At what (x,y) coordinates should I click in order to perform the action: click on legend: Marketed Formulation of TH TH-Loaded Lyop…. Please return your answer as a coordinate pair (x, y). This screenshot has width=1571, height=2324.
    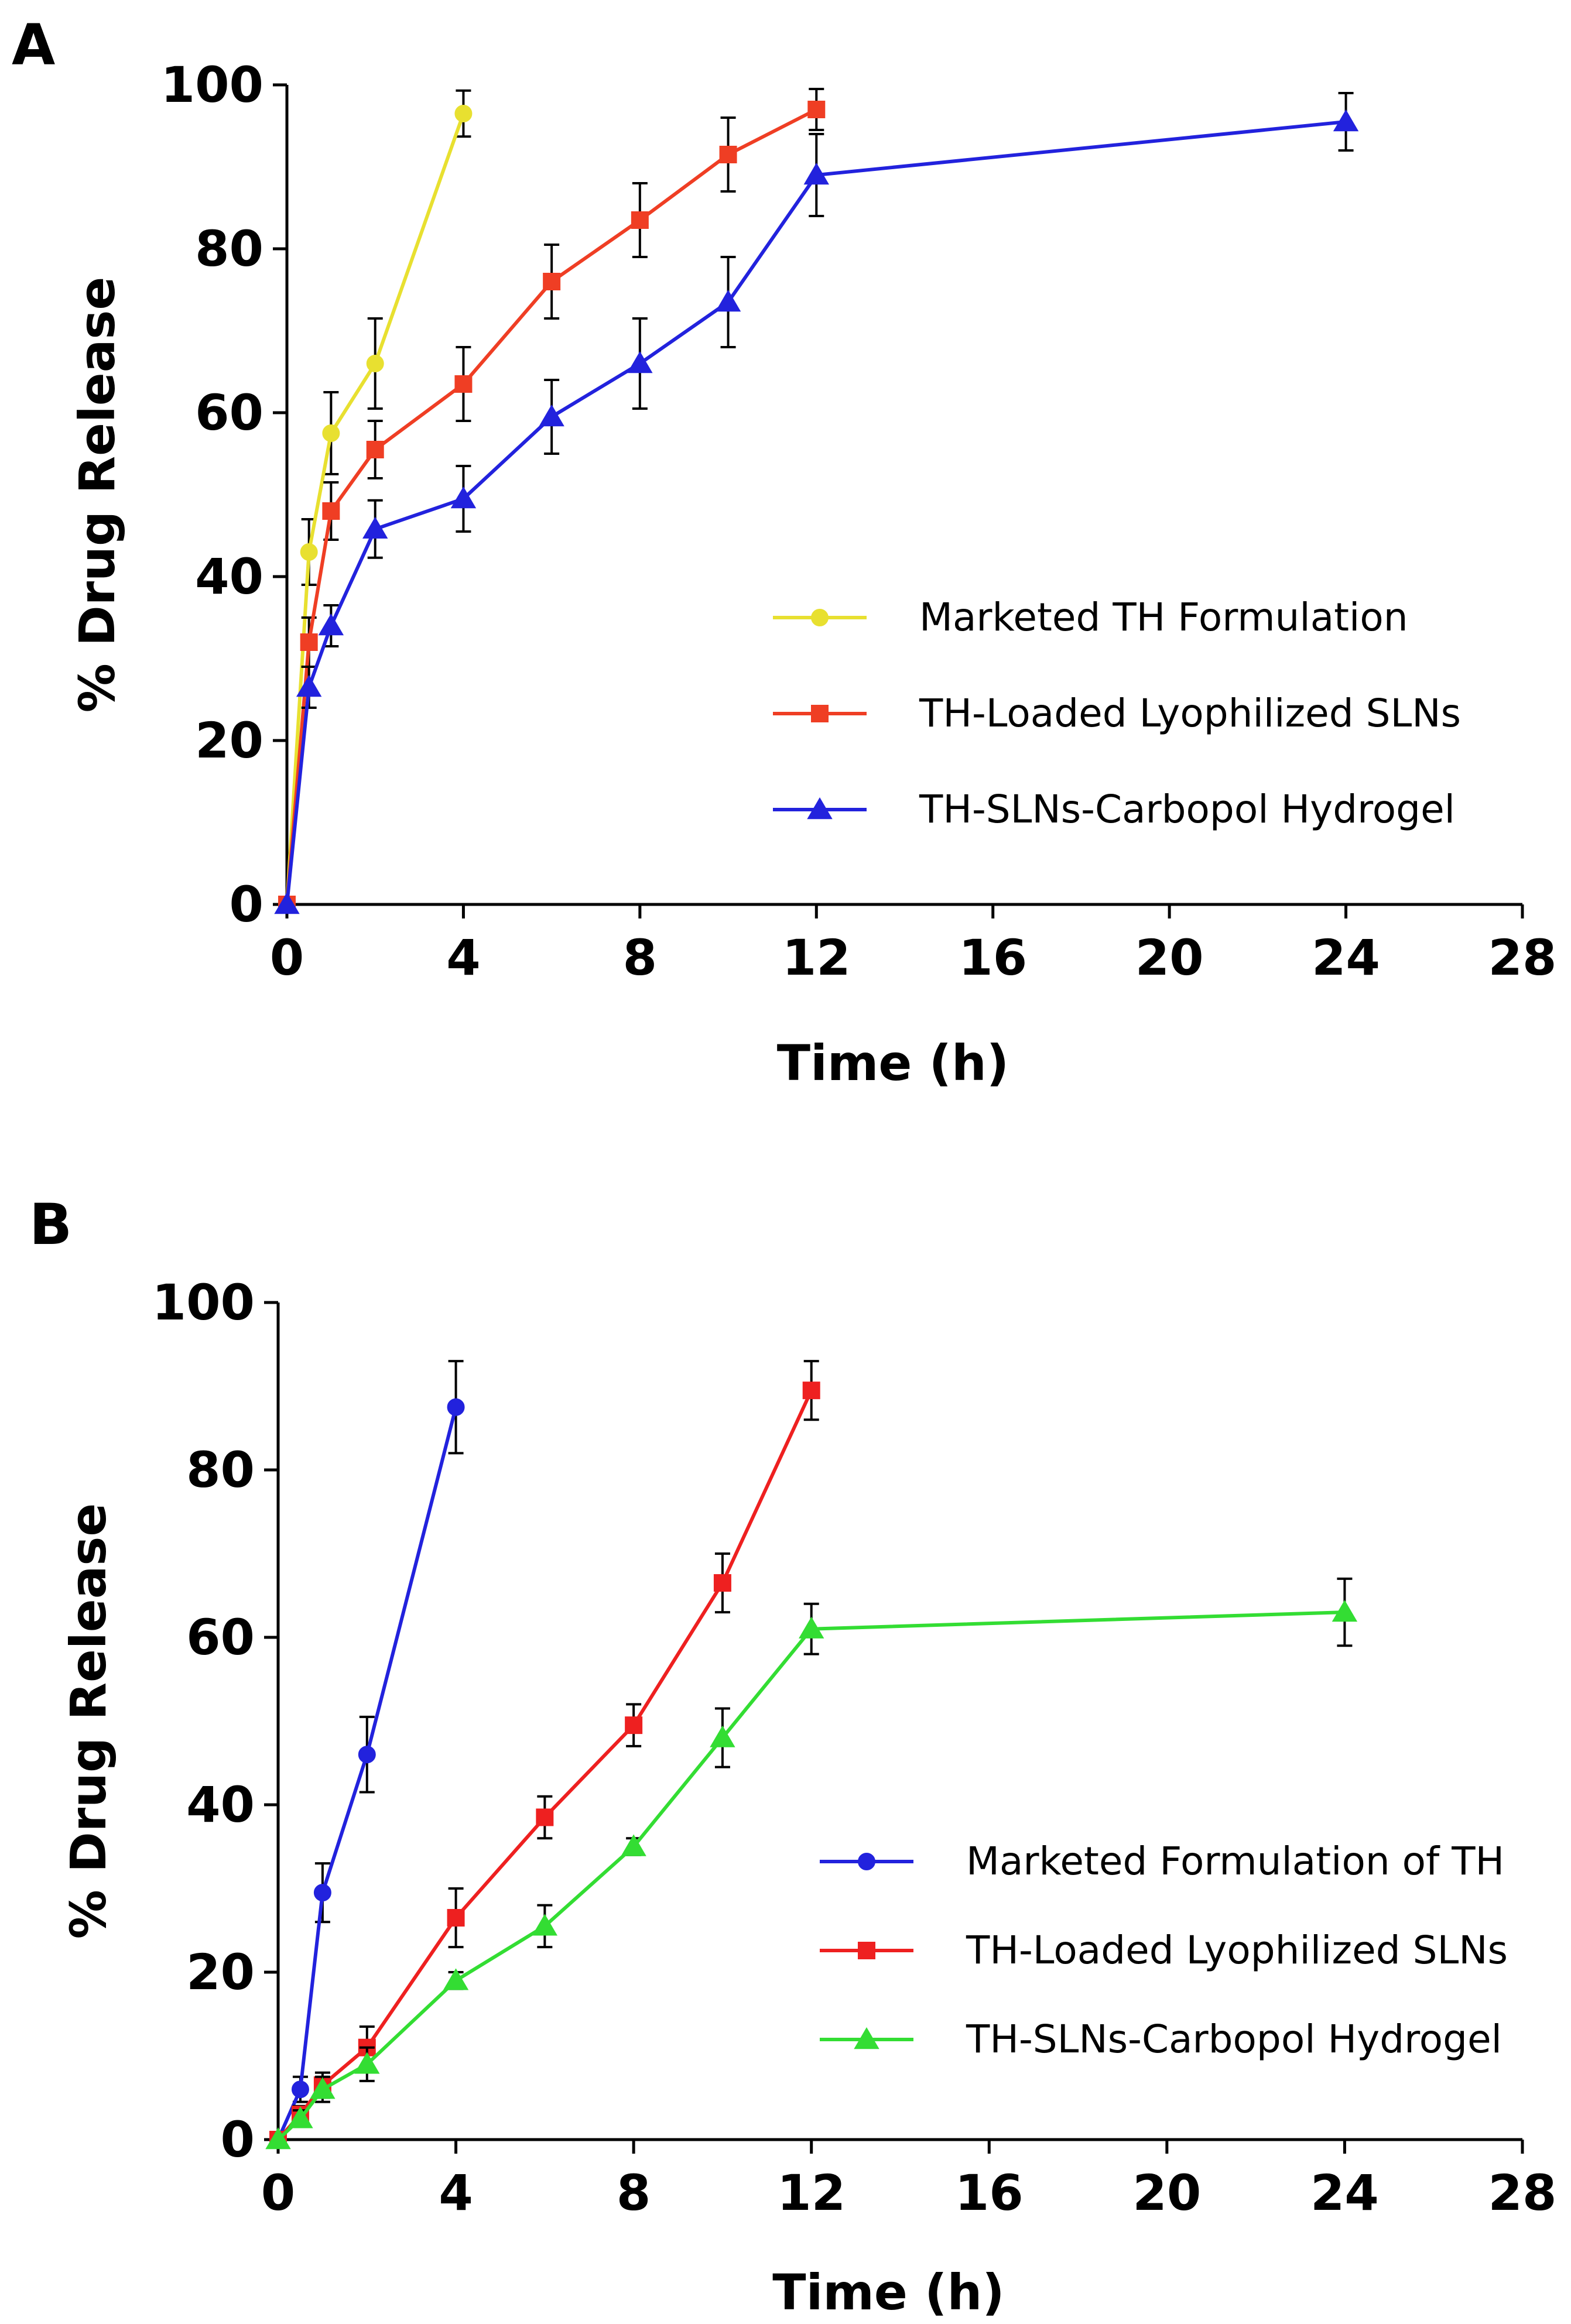
    Looking at the image, I should click on (1164, 1951).